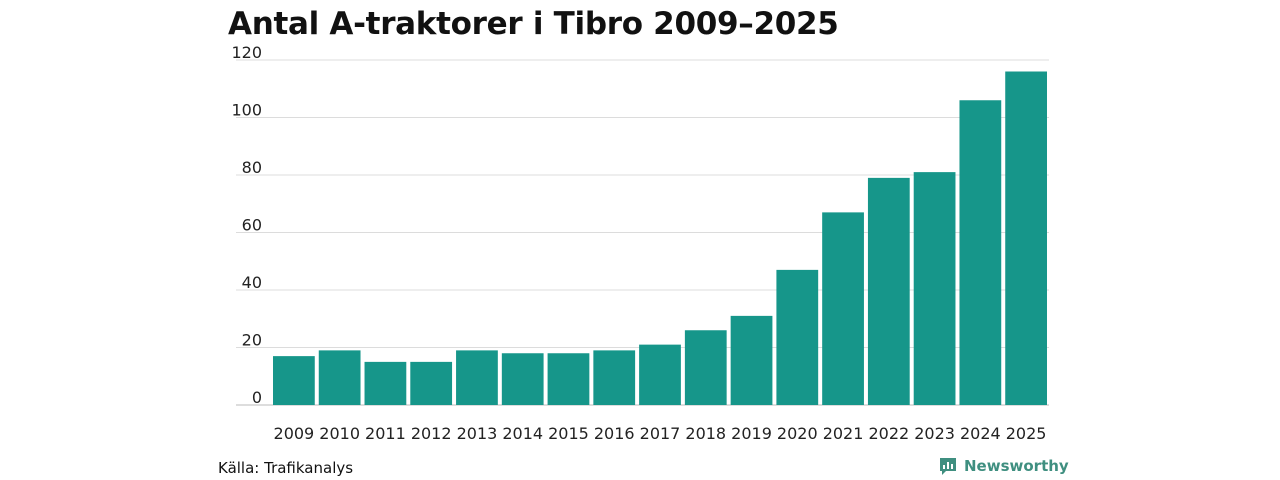  What do you see at coordinates (843, 433) in the screenshot?
I see `x-tick-label: 2021` at bounding box center [843, 433].